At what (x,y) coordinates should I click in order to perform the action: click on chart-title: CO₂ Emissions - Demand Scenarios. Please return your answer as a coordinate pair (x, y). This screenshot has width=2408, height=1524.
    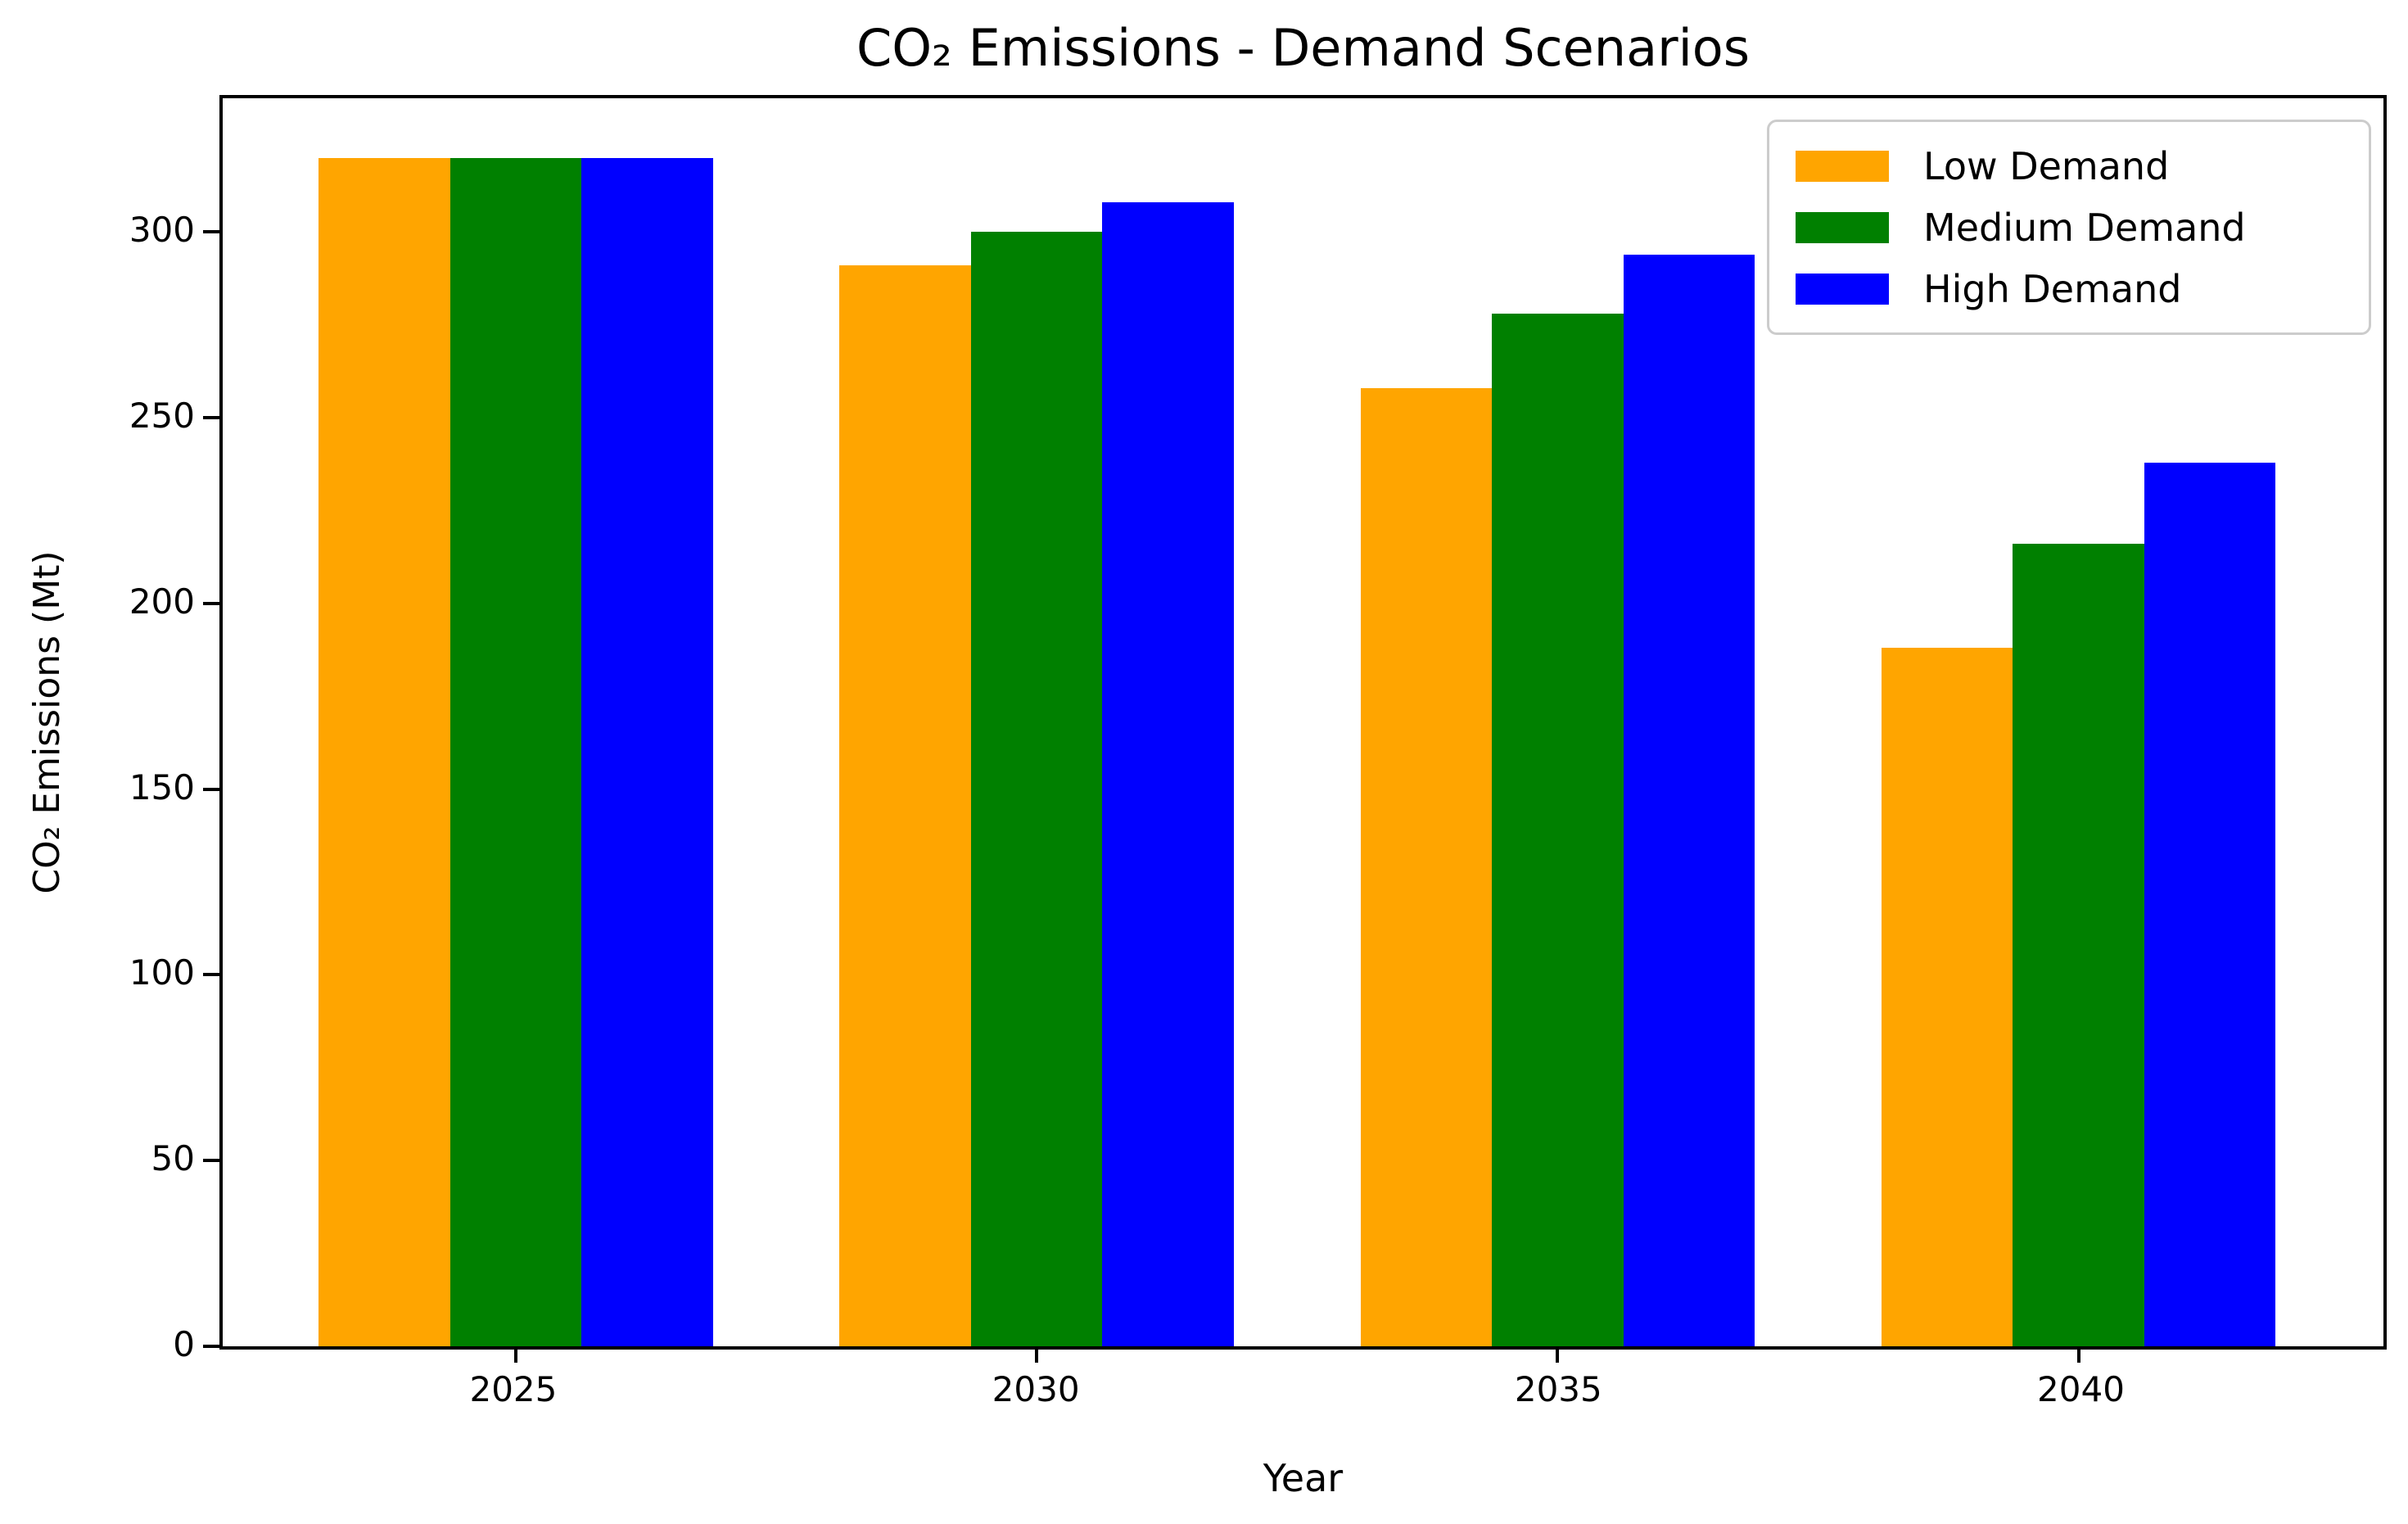
    Looking at the image, I should click on (1303, 48).